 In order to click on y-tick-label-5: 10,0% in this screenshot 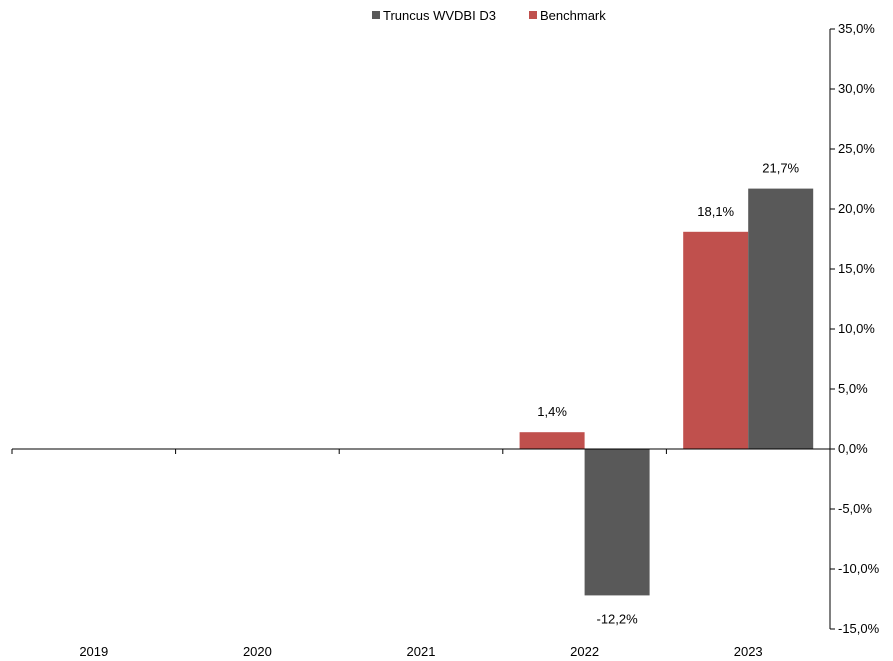, I will do `click(856, 328)`.